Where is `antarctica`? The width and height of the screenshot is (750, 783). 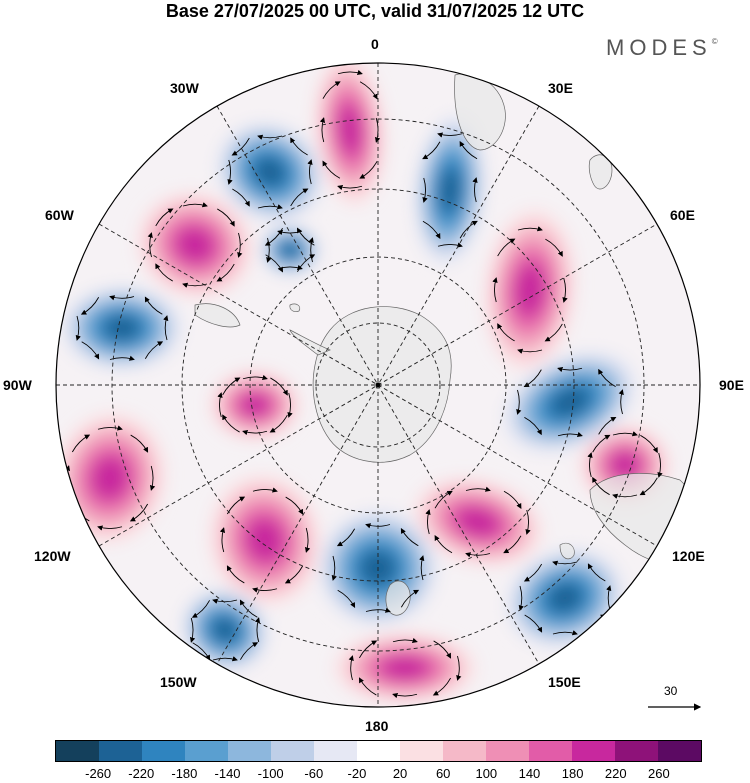
antarctica is located at coordinates (382, 384).